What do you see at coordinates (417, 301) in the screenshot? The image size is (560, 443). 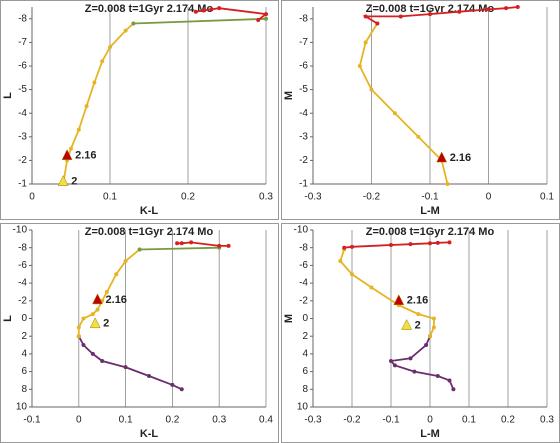 I see `annotation: 2.16` at bounding box center [417, 301].